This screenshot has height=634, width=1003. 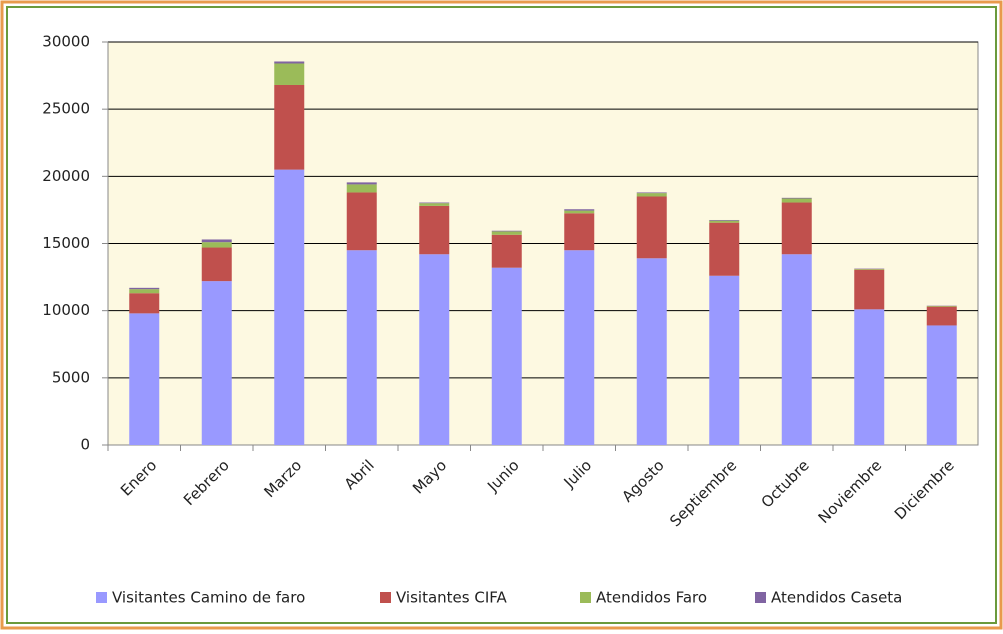 I want to click on y-tick-label: 25000, so click(x=66, y=109).